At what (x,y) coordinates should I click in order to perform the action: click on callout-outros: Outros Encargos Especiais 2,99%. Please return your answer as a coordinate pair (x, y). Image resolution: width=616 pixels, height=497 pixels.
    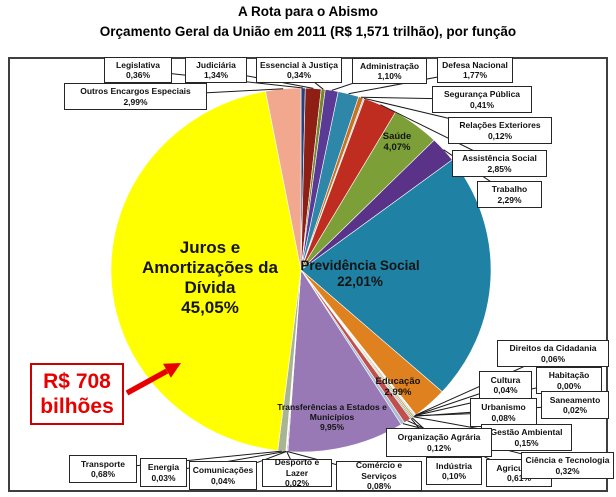
    Looking at the image, I should click on (135, 96).